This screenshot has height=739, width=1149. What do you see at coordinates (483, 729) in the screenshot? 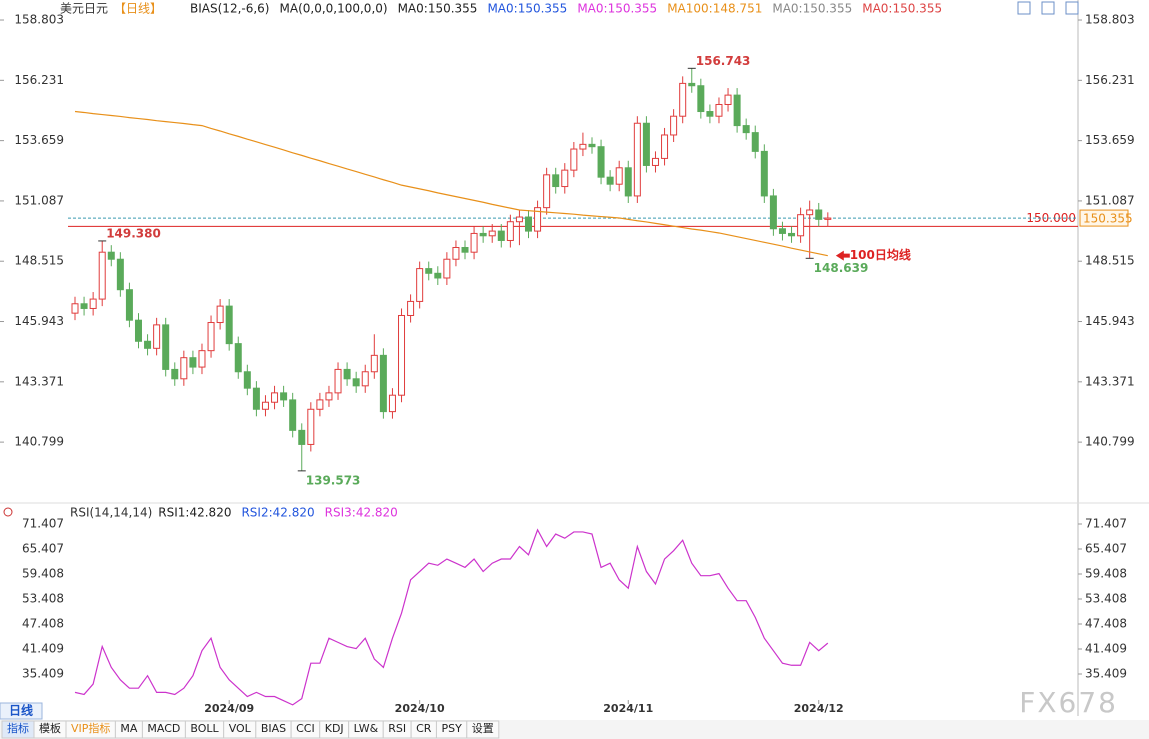
I see `toolbar-tab: 设置` at bounding box center [483, 729].